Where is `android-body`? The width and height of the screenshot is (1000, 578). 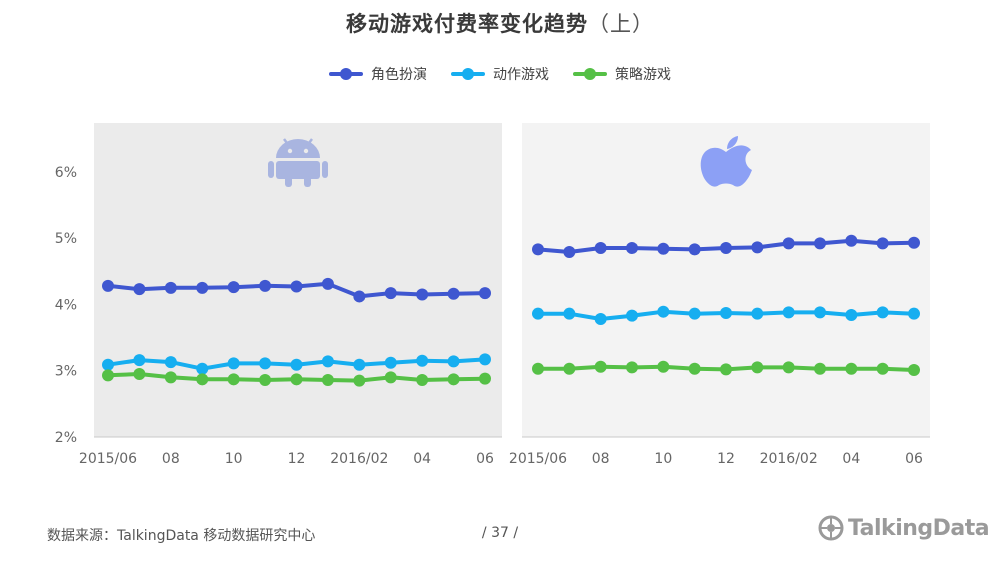 android-body is located at coordinates (298, 170).